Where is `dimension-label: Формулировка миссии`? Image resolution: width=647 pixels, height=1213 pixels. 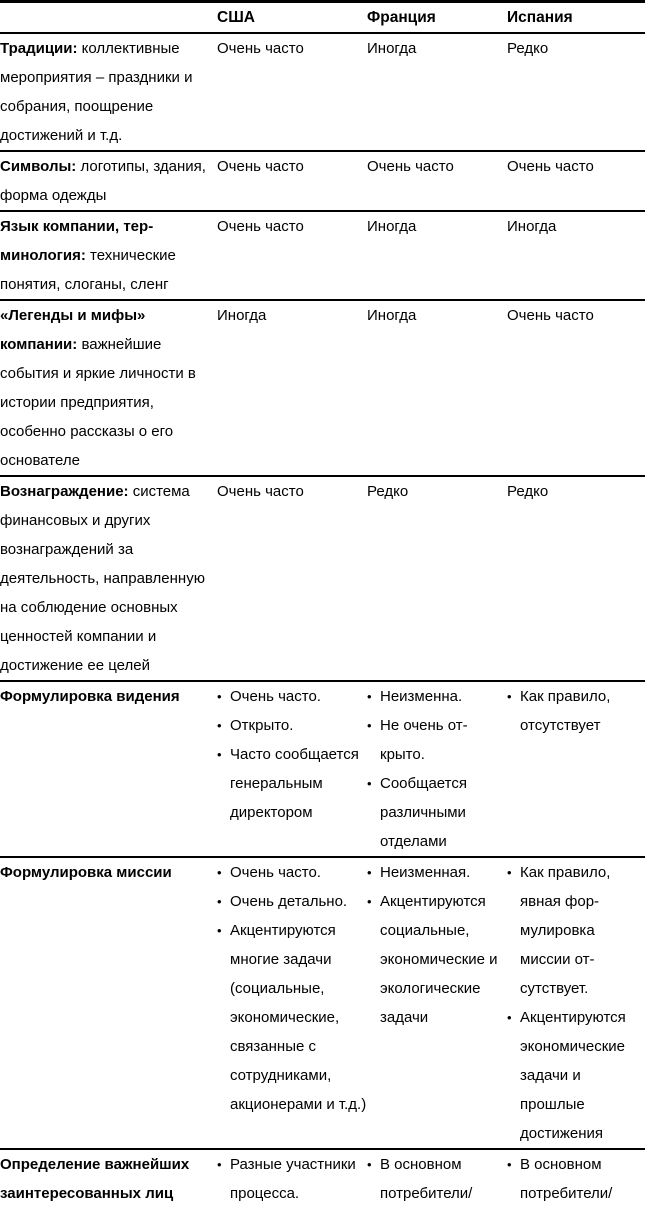 dimension-label: Формулировка миссии is located at coordinates (86, 872).